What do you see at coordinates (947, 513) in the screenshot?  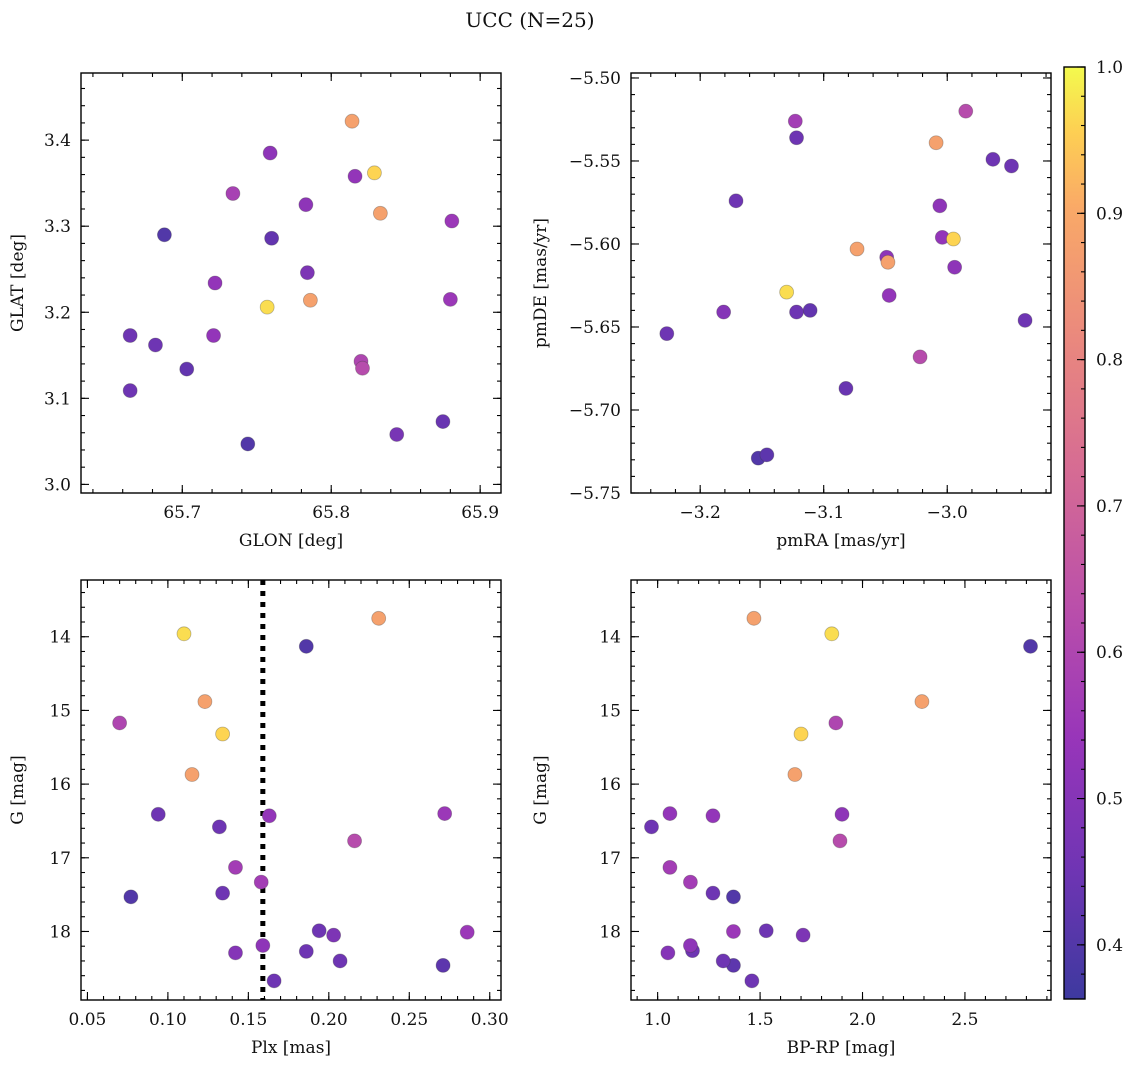 I see `x-tick-label: −3.0` at bounding box center [947, 513].